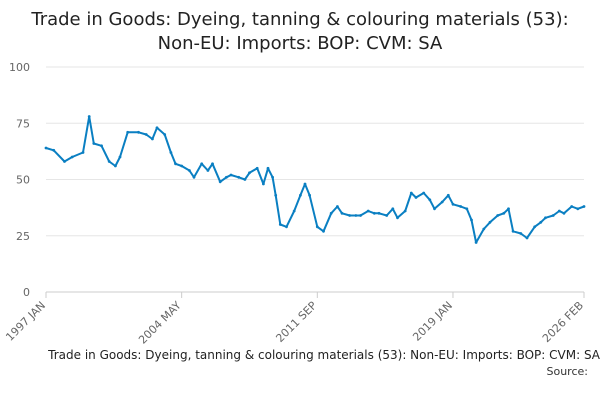 The image size is (600, 400). What do you see at coordinates (23, 236) in the screenshot?
I see `y-tick-label: 25` at bounding box center [23, 236].